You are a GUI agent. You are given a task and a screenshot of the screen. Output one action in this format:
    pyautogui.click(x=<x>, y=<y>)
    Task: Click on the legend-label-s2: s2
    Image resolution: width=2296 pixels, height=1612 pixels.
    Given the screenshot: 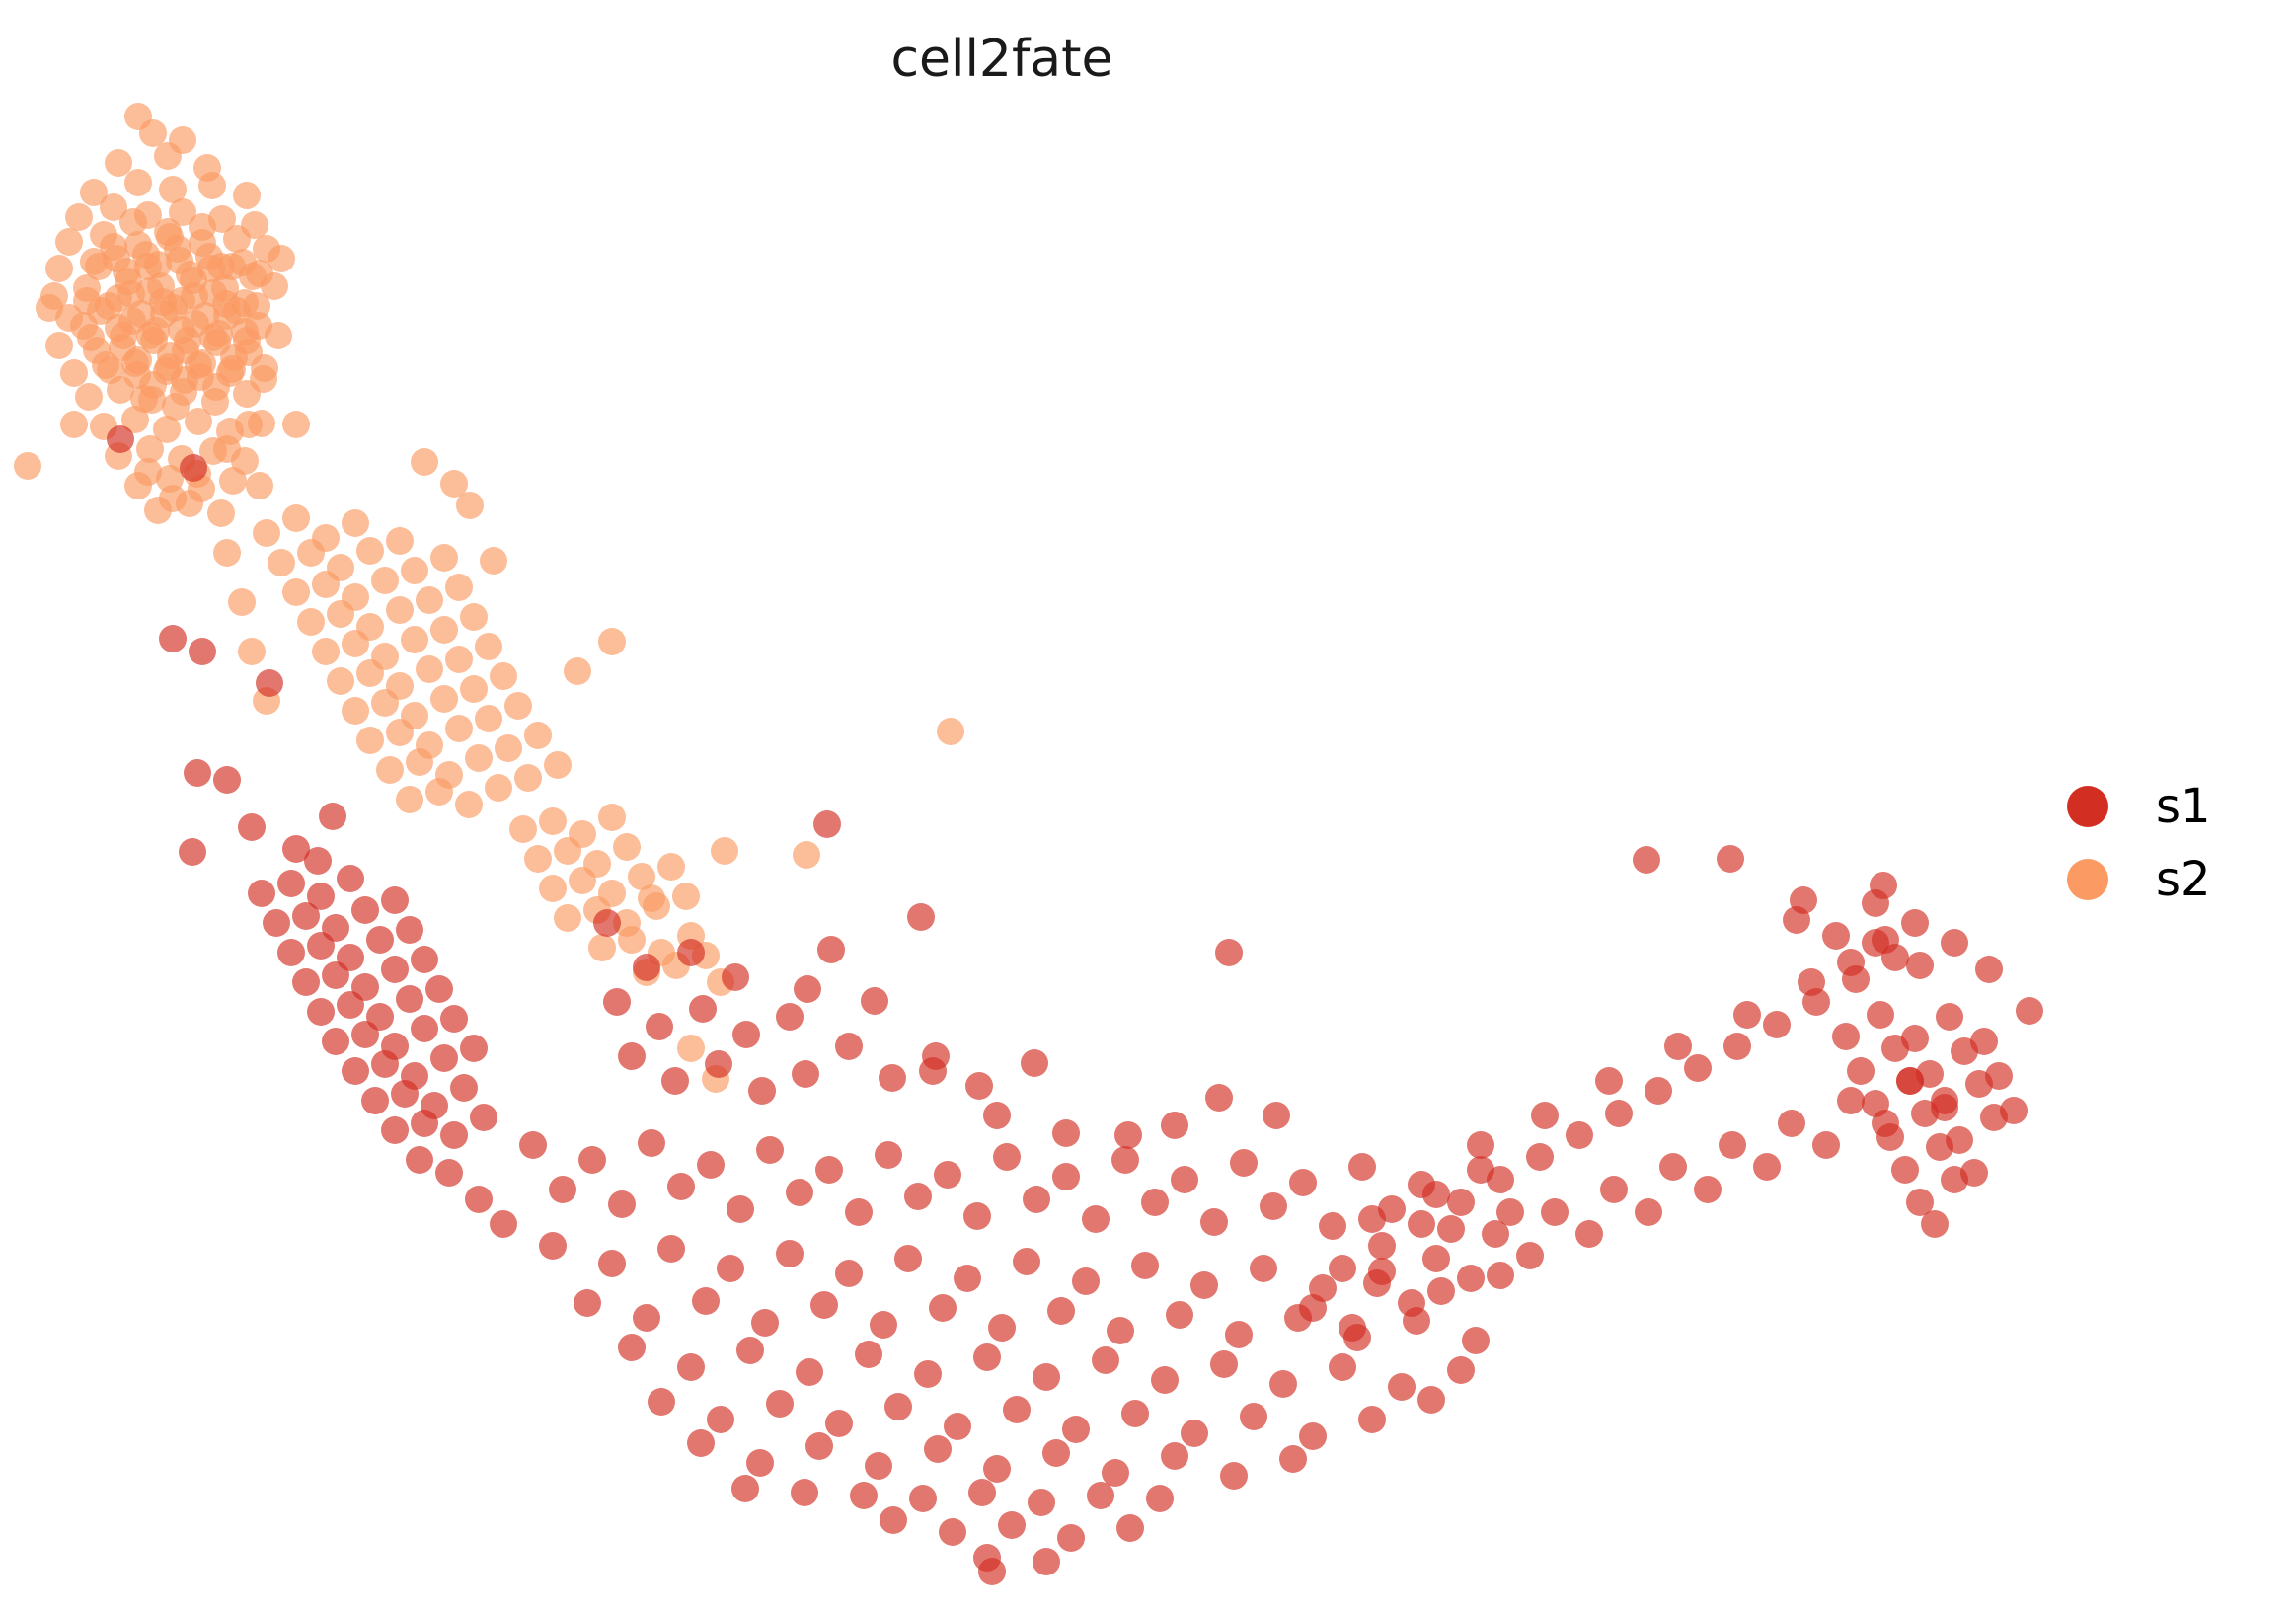 What is the action you would take?
    pyautogui.click(x=2183, y=879)
    